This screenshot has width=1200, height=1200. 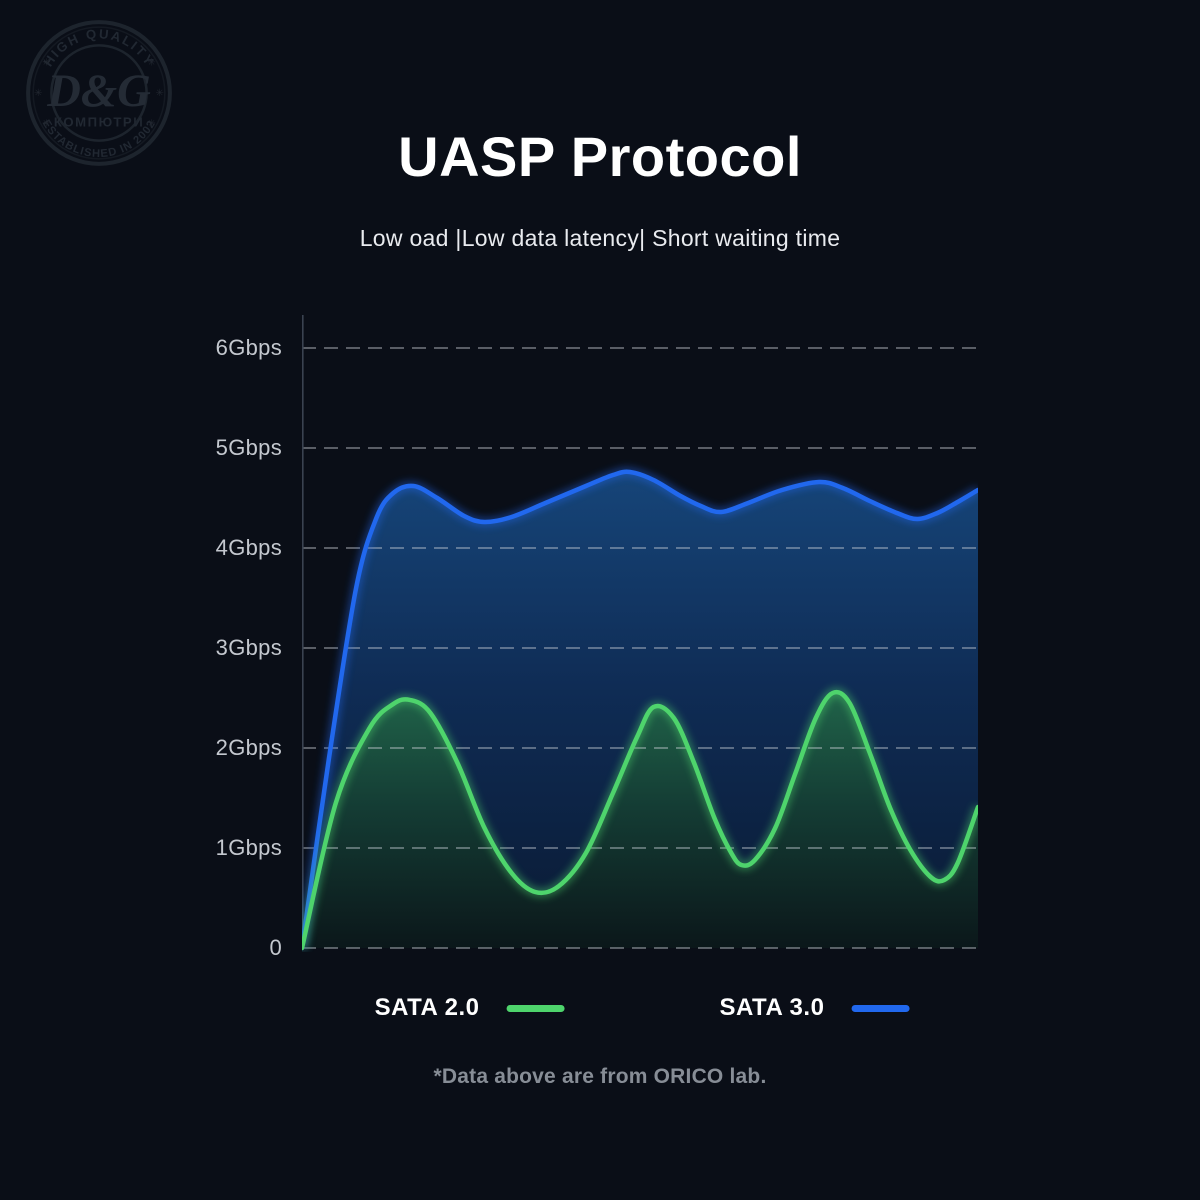 What do you see at coordinates (248, 647) in the screenshot?
I see `y-tick-label: 3Gbps` at bounding box center [248, 647].